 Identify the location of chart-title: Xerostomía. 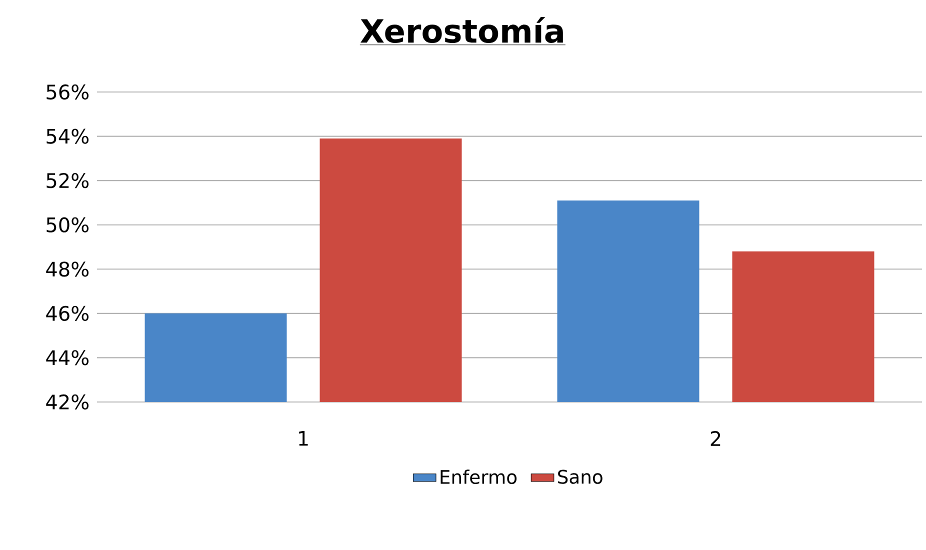
(461, 30).